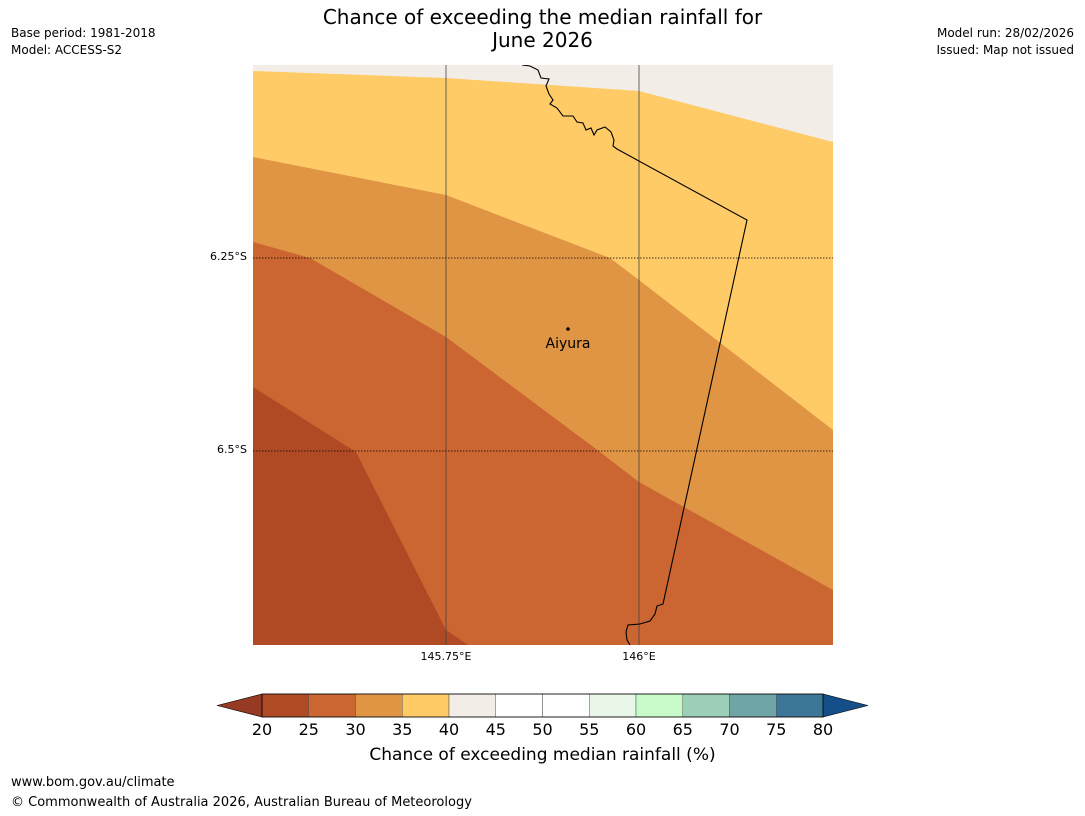 The width and height of the screenshot is (1085, 816). Describe the element at coordinates (823, 729) in the screenshot. I see `colorbar-tick-80: 80` at that location.